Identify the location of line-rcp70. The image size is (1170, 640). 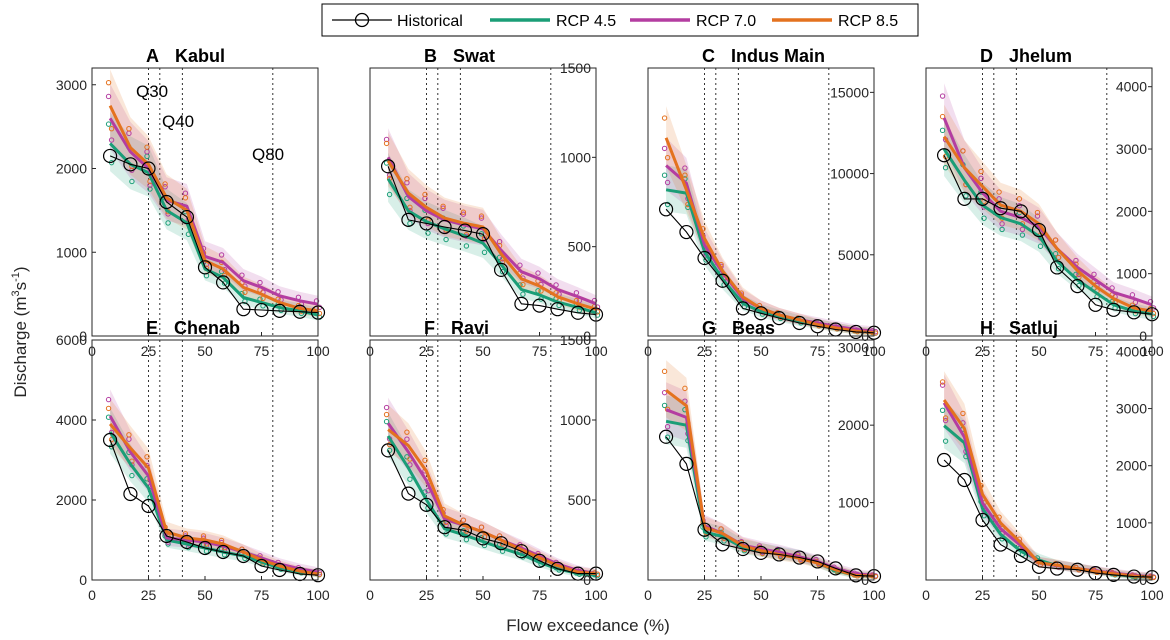
(213, 211).